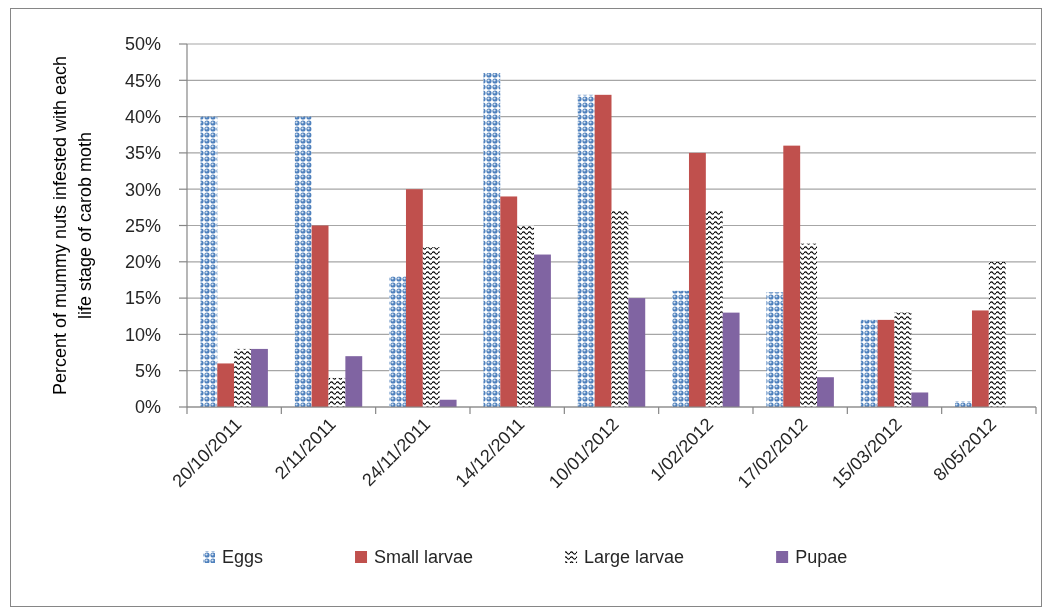  I want to click on legend-label: Large larvae, so click(634, 557).